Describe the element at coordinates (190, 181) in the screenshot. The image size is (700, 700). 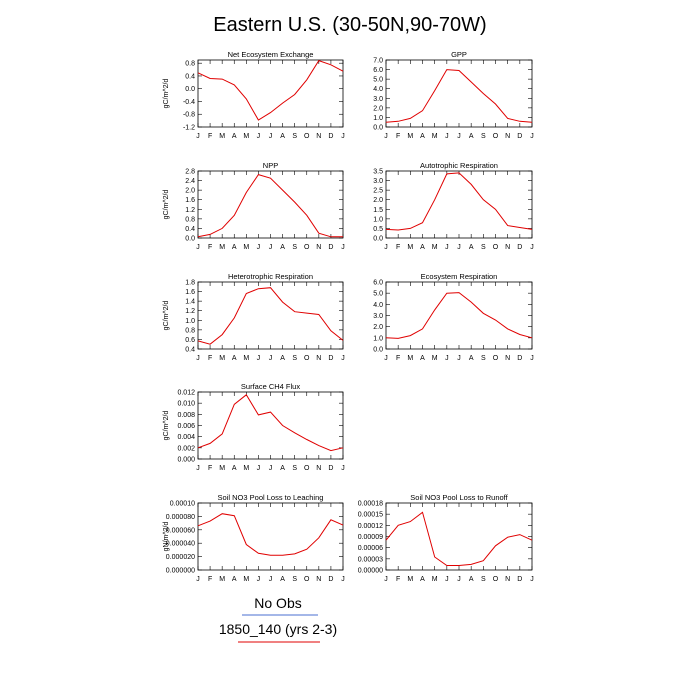
I see `y-tick-label: 2.4` at that location.